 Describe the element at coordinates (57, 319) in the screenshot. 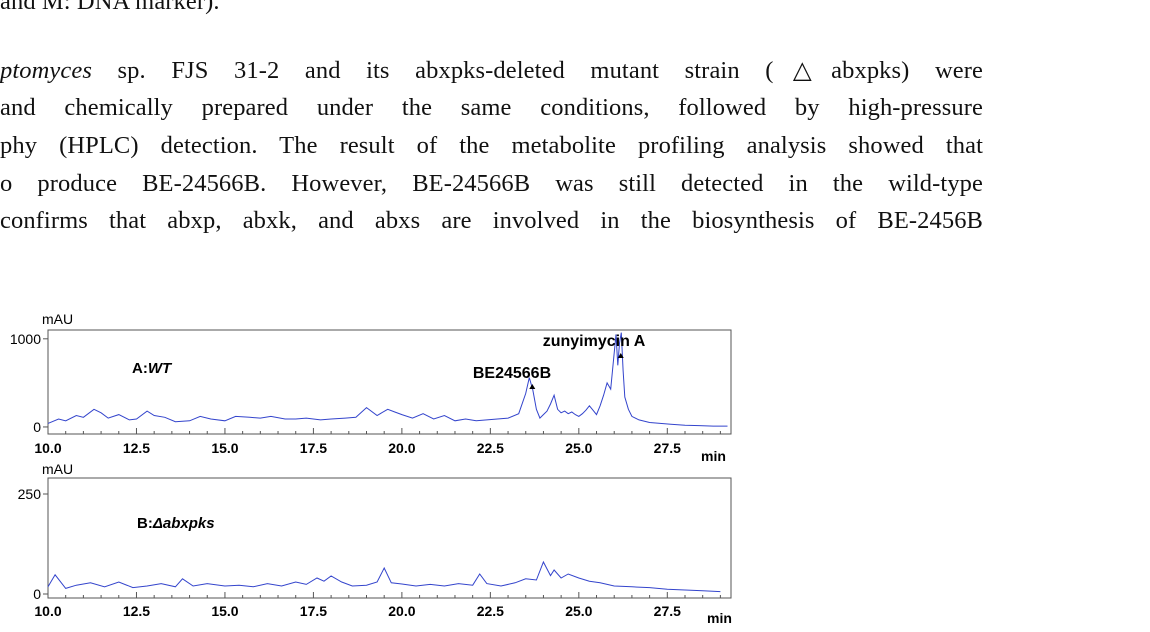

I see `y-unit-label-a: mAU` at that location.